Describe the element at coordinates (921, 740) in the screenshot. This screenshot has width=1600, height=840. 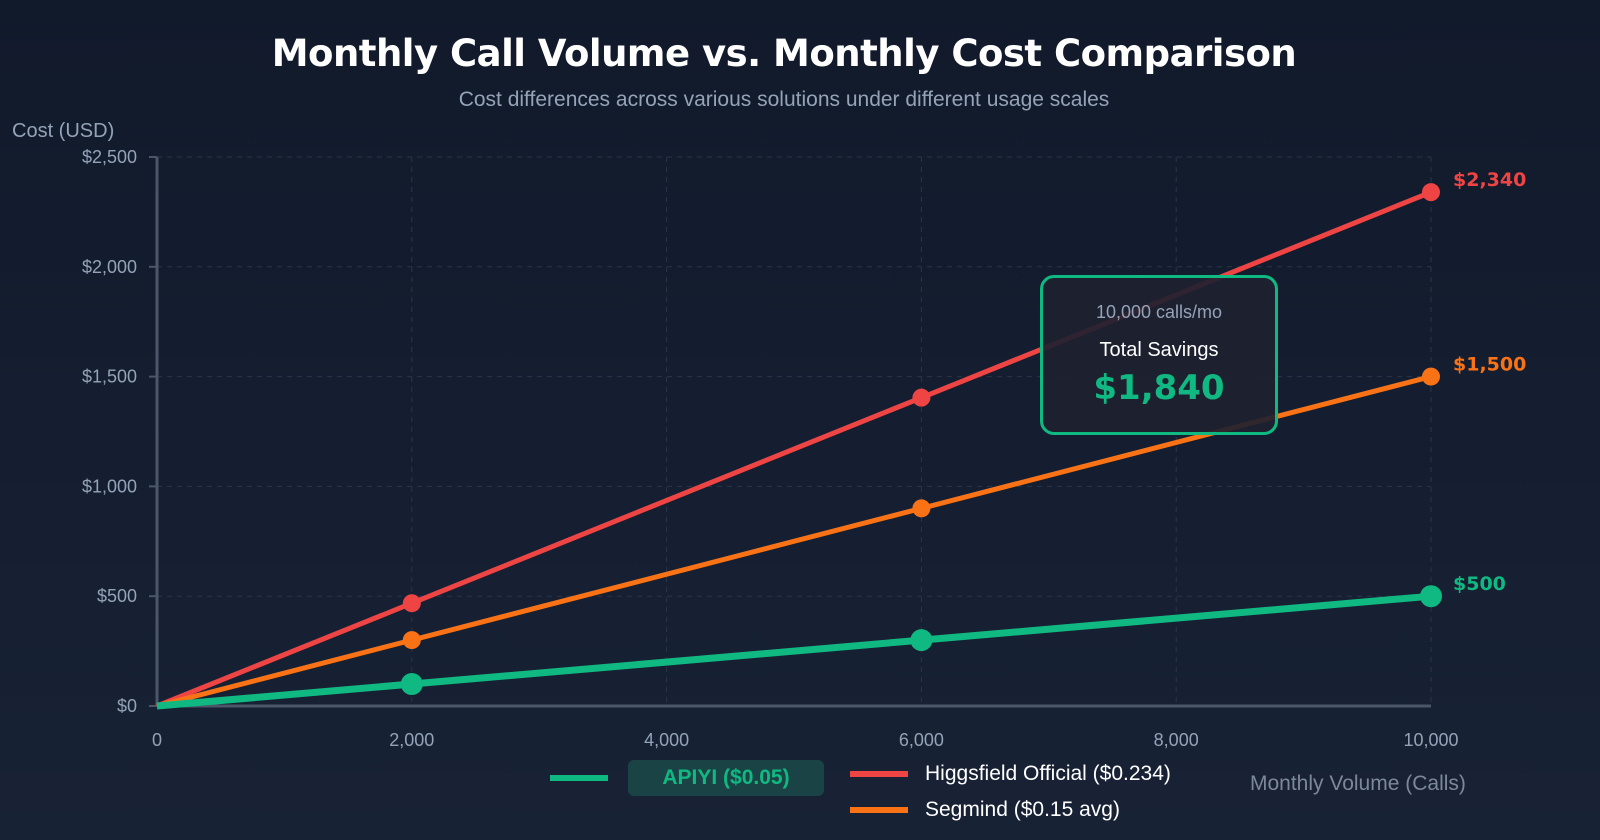
I see `x-tick-label: 6,000` at that location.